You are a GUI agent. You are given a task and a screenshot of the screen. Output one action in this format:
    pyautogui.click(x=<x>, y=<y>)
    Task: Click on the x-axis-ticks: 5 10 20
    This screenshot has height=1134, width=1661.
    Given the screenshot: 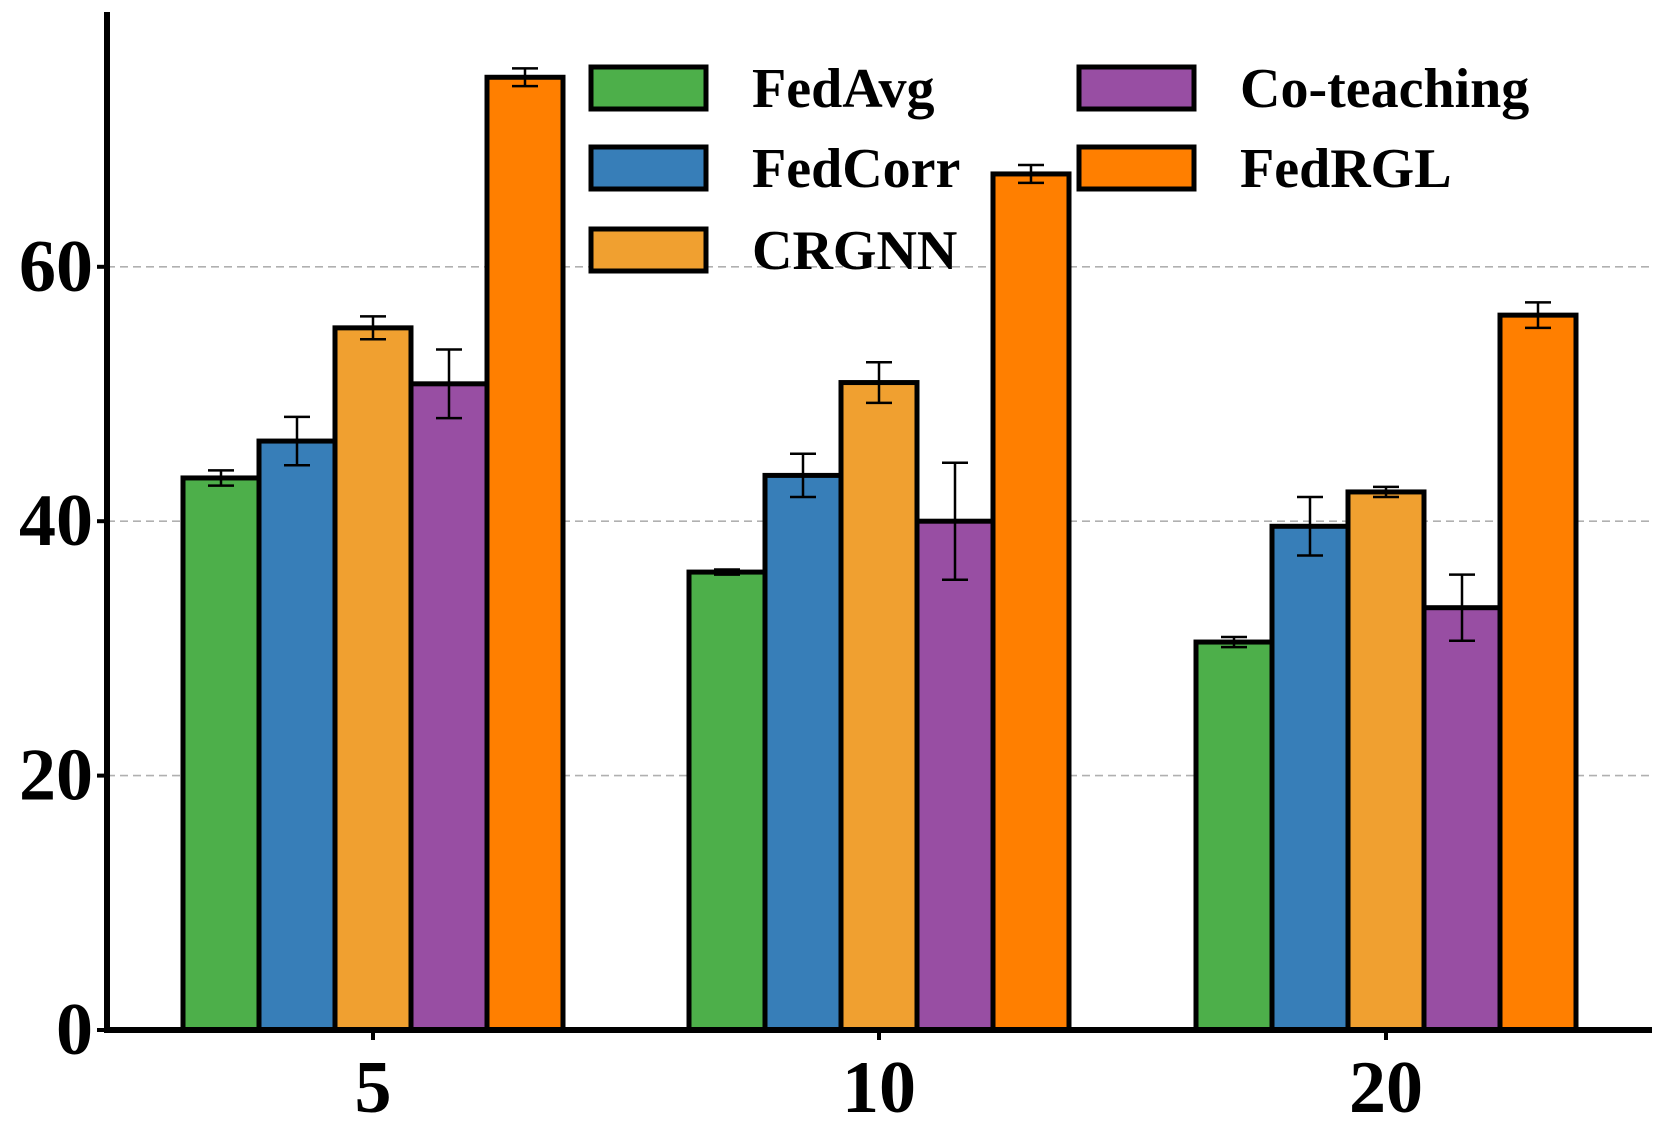 What is the action you would take?
    pyautogui.click(x=889, y=1079)
    